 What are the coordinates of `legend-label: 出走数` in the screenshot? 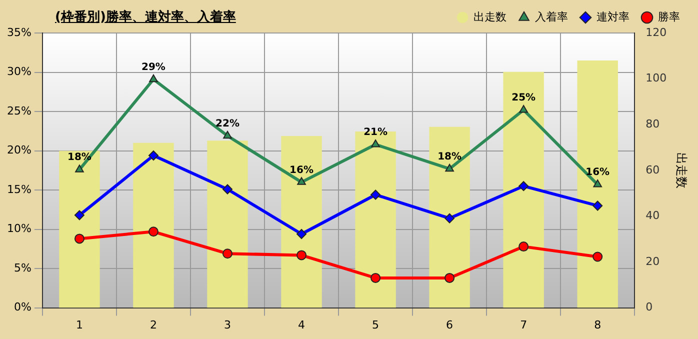 It's located at (490, 17).